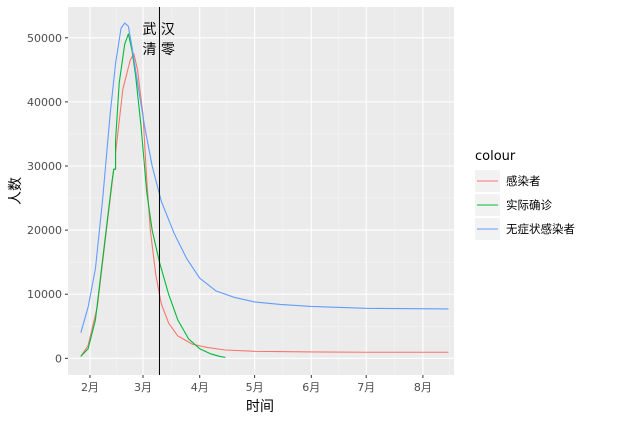 This screenshot has width=631, height=421. What do you see at coordinates (44, 102) in the screenshot?
I see `y-tick-label: 40000` at bounding box center [44, 102].